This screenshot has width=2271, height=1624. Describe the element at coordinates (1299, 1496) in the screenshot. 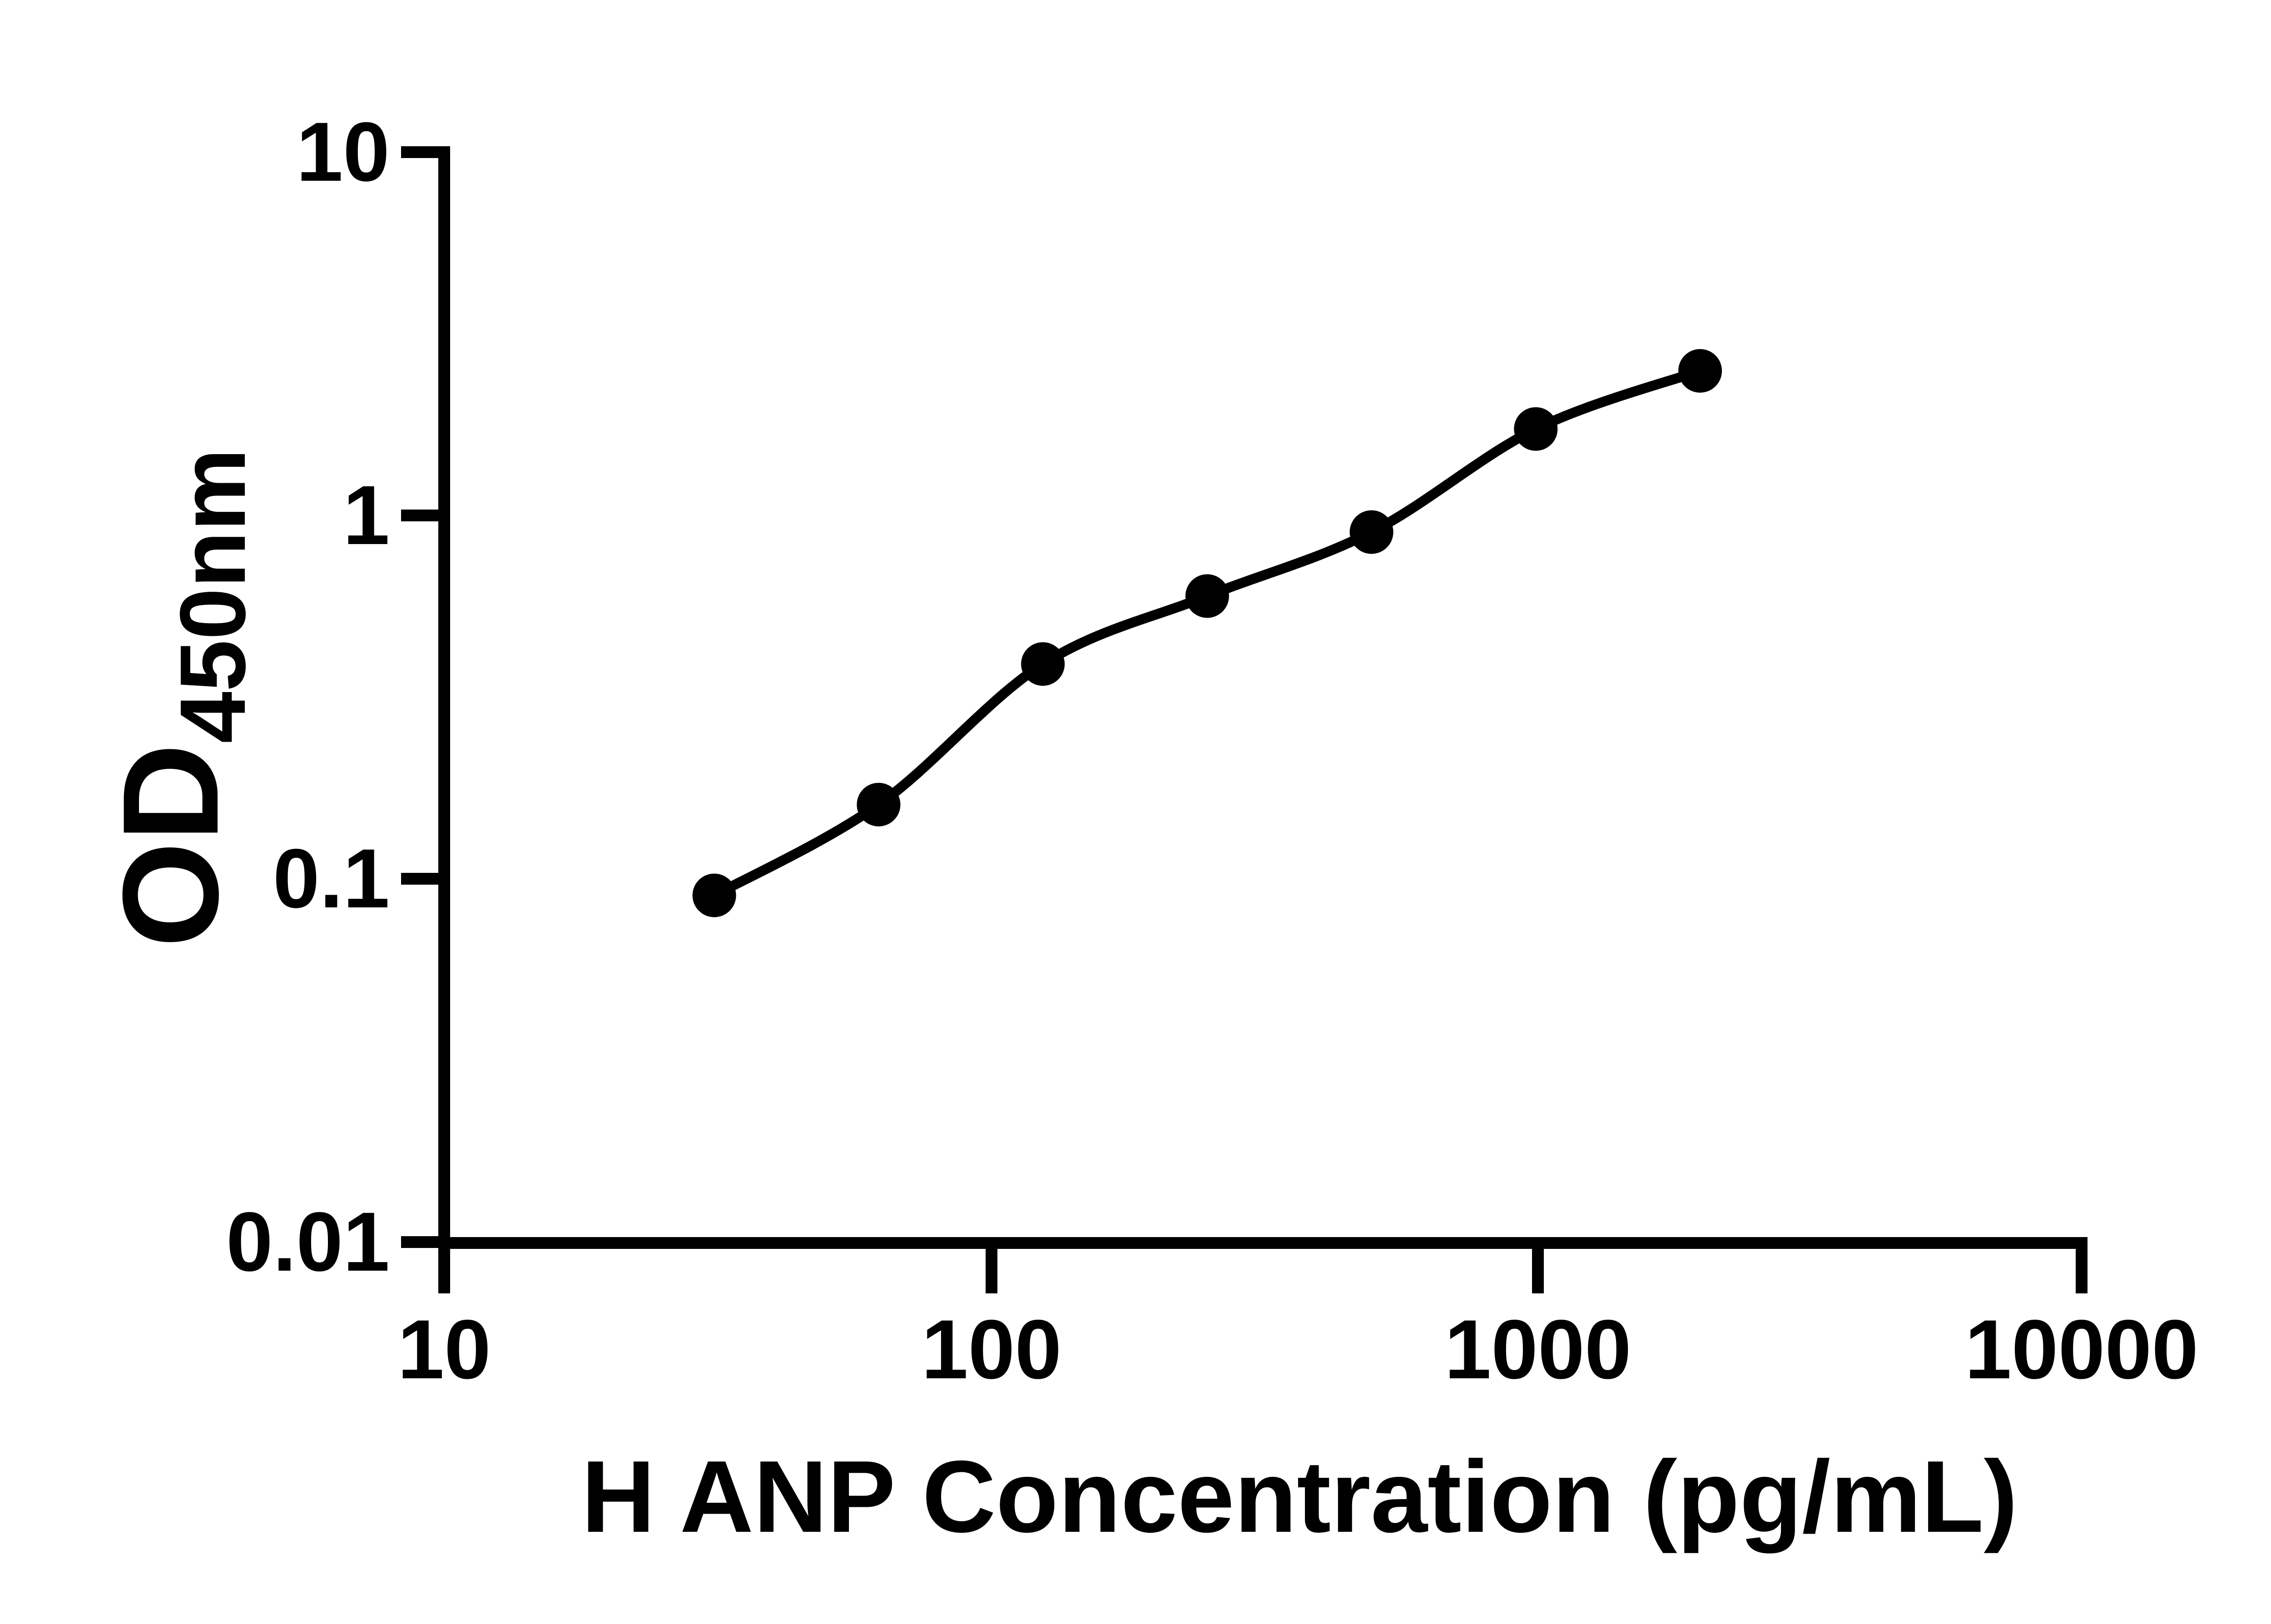

I see `x-axis-title: H ANP Concentration (pg/mL)` at that location.